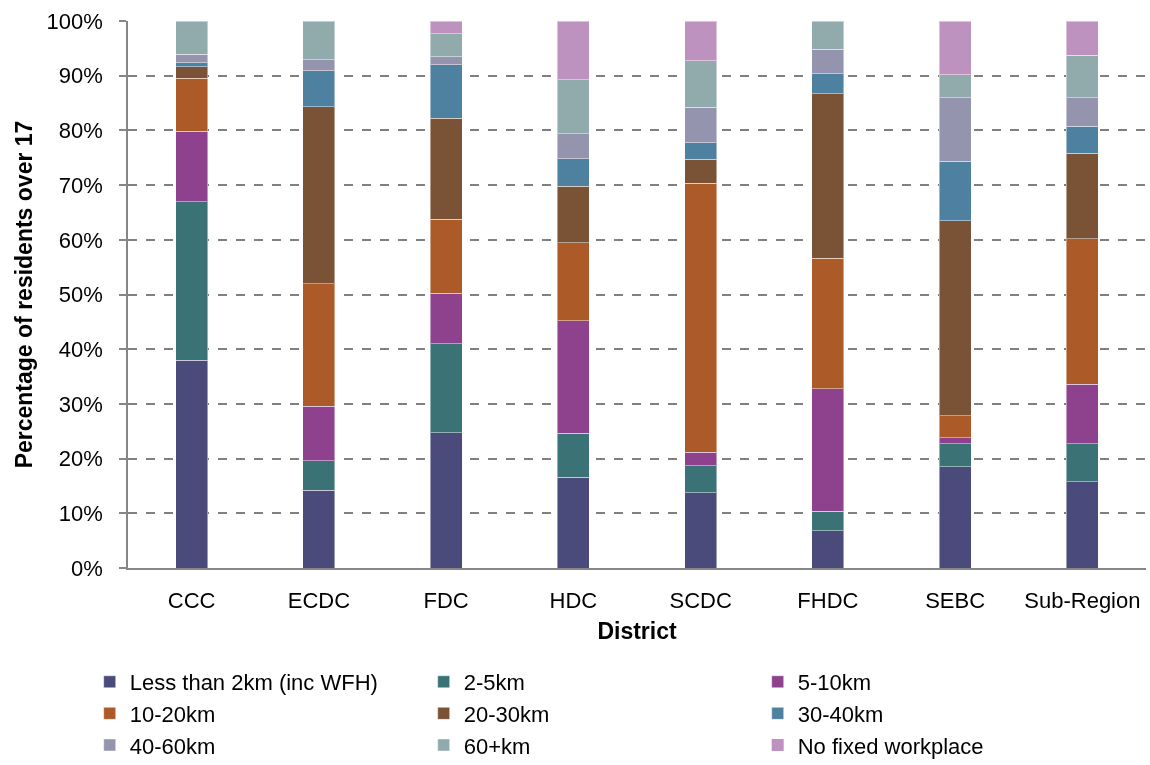 Image resolution: width=1150 pixels, height=765 pixels. What do you see at coordinates (87, 568) in the screenshot?
I see `y-tick-label: 0%` at bounding box center [87, 568].